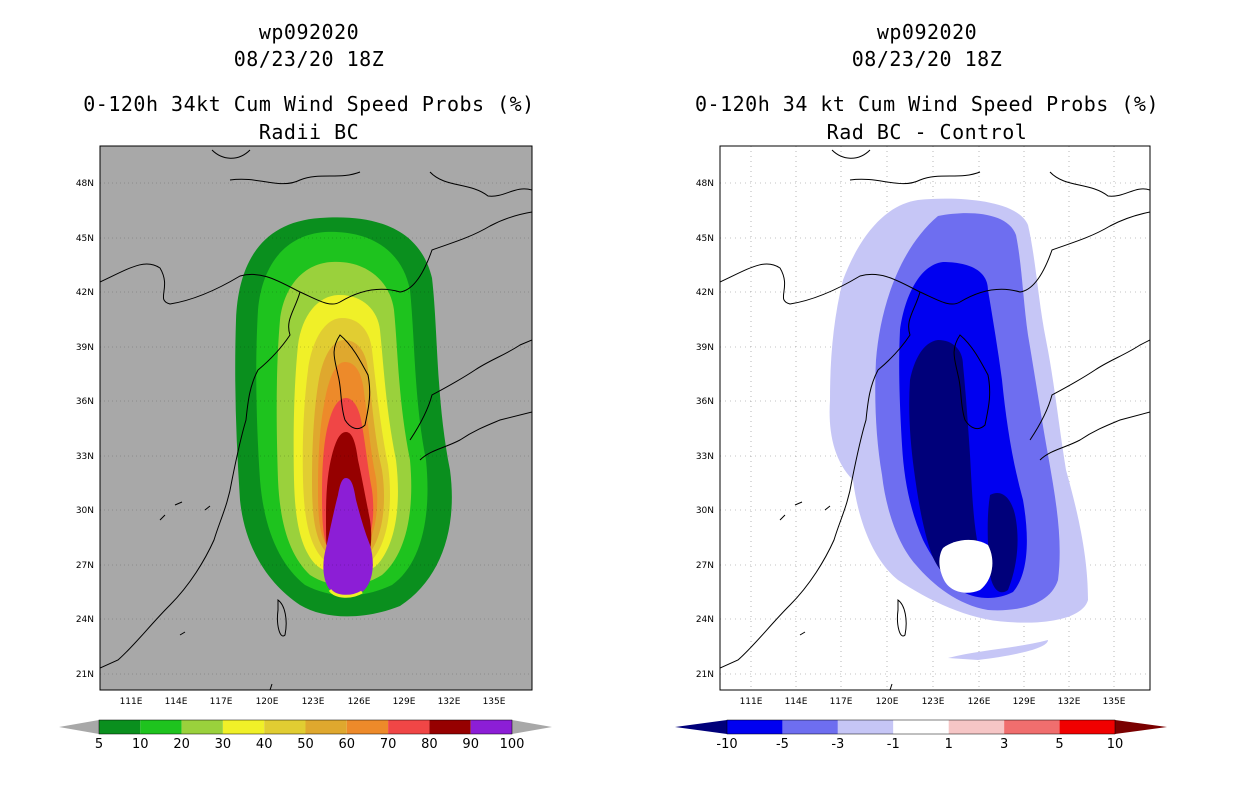  What do you see at coordinates (512, 744) in the screenshot?
I see `colorbar-label: 100` at bounding box center [512, 744].